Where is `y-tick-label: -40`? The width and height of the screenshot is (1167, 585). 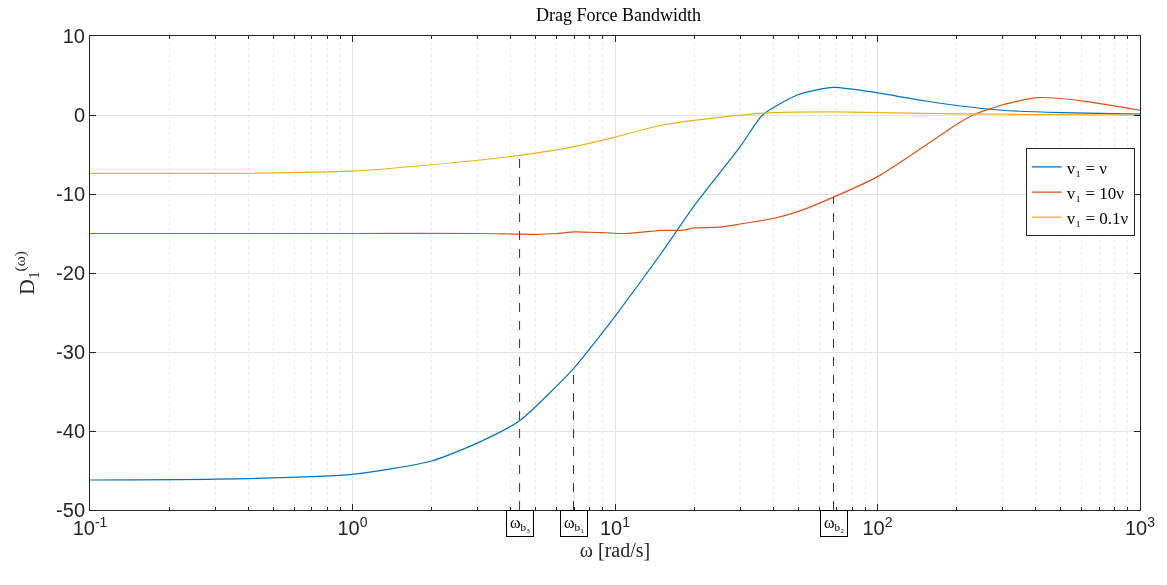
y-tick-label: -40 is located at coordinates (70, 431).